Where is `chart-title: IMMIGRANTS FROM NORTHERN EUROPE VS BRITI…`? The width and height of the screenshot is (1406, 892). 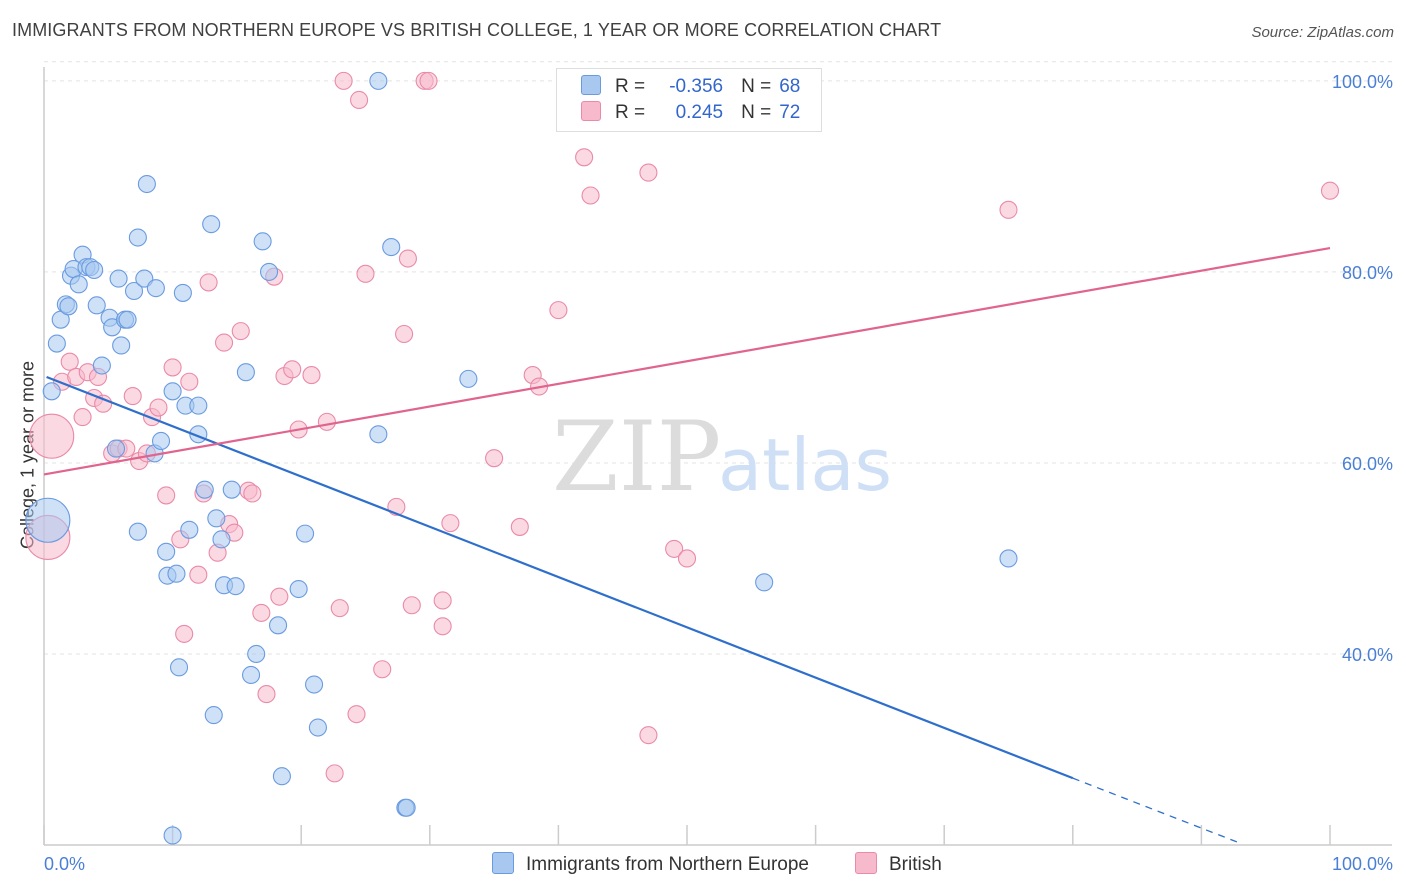
chart-title: IMMIGRANTS FROM NORTHERN EUROPE VS BRITI… is located at coordinates (477, 30).